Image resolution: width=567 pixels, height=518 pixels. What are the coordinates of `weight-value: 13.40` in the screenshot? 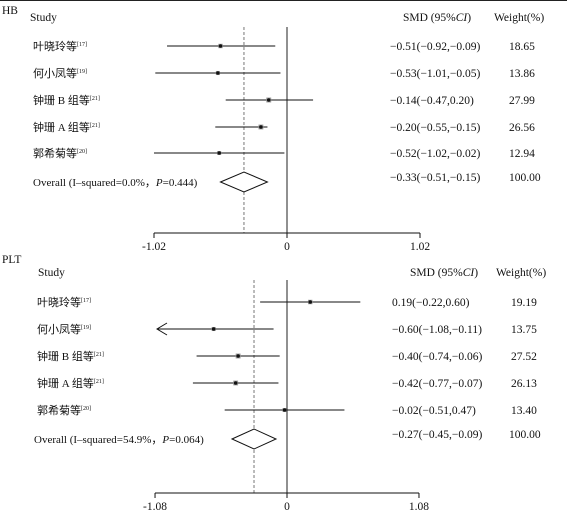 It's located at (524, 411).